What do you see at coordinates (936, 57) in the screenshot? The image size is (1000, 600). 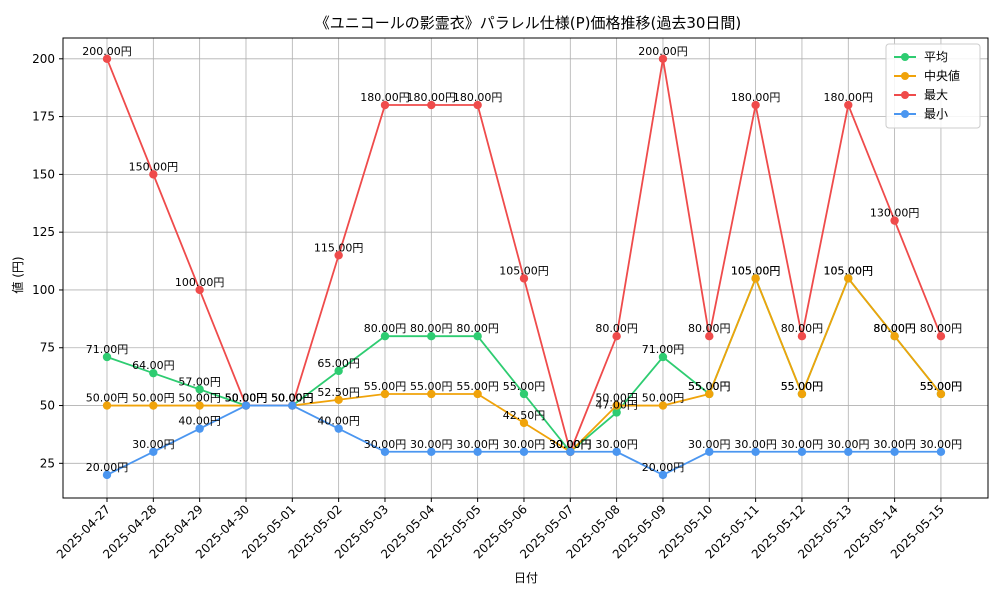 I see `legend-entry: 平均` at bounding box center [936, 57].